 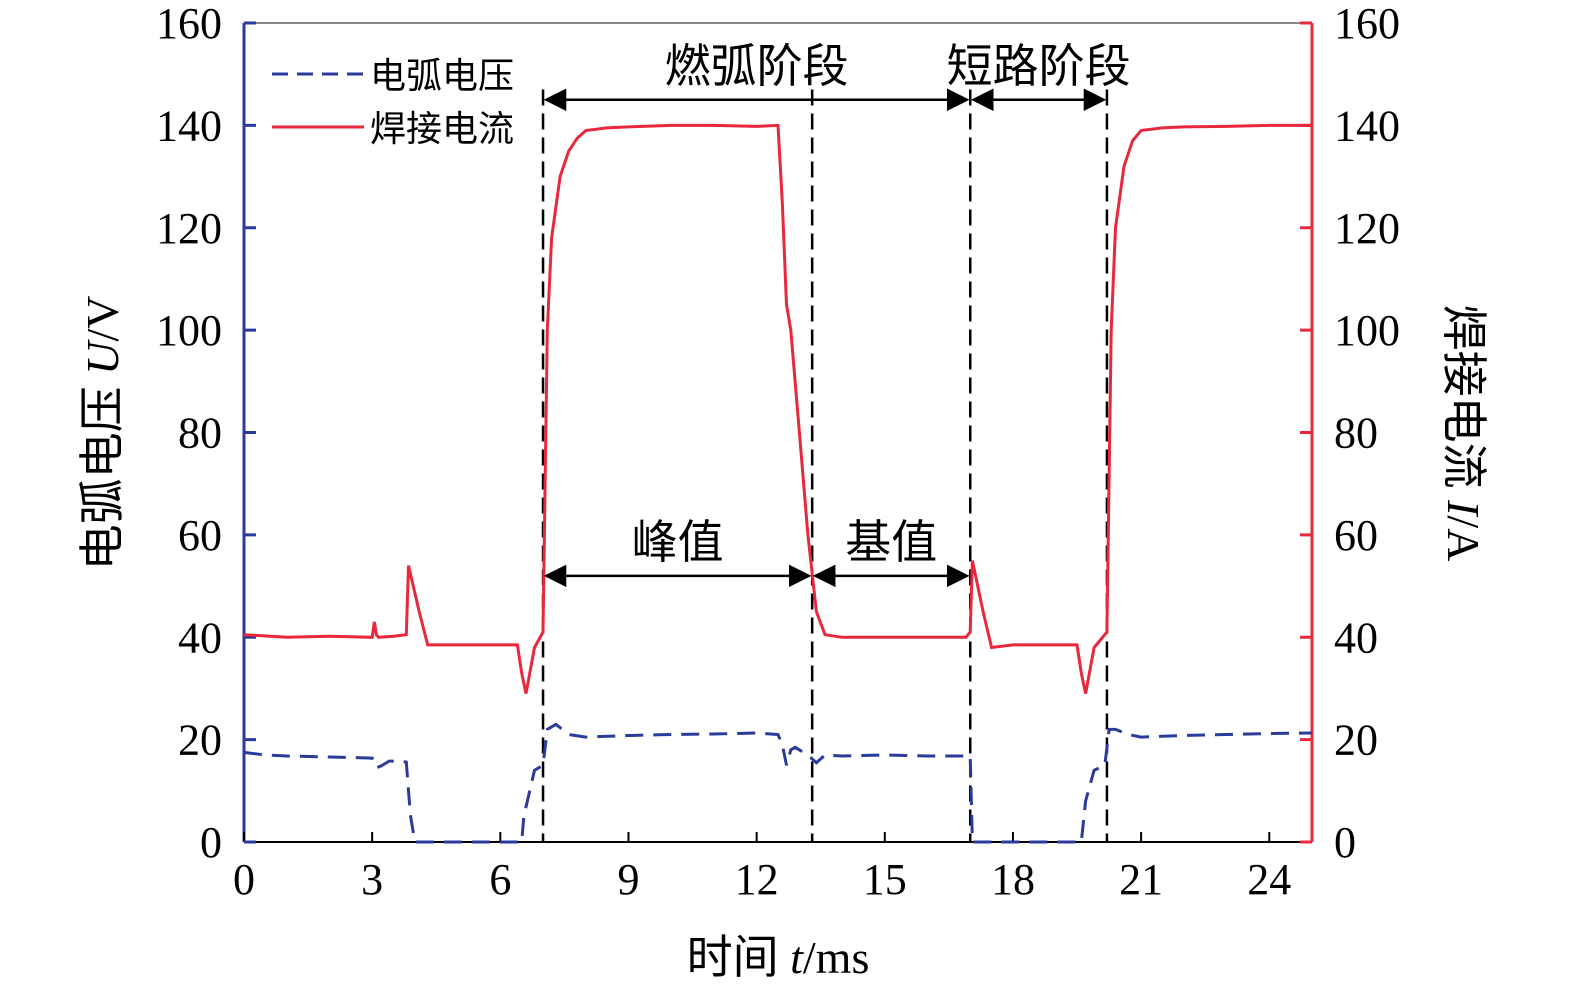 What do you see at coordinates (500, 879) in the screenshot?
I see `x-tick-label: 6` at bounding box center [500, 879].